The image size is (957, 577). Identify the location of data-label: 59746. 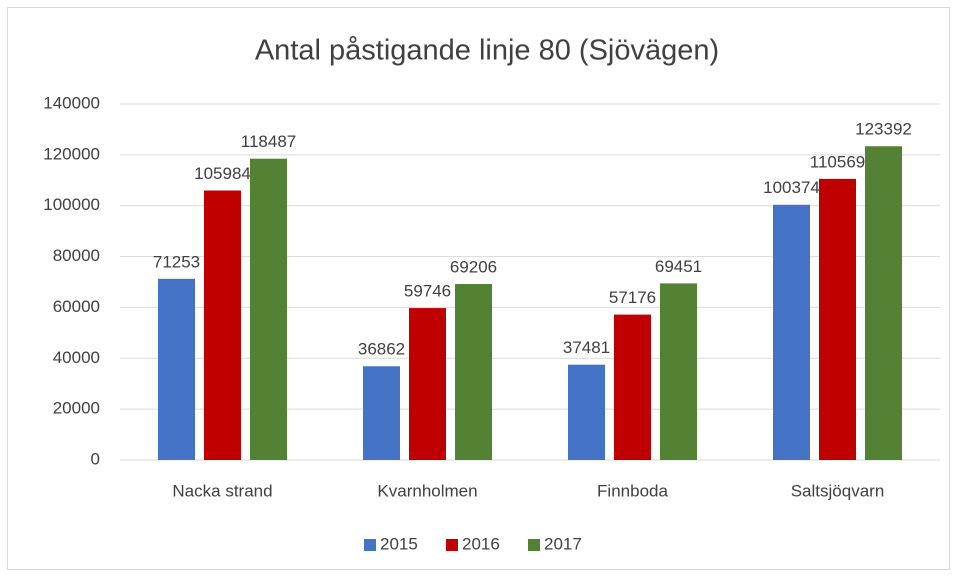
(427, 291).